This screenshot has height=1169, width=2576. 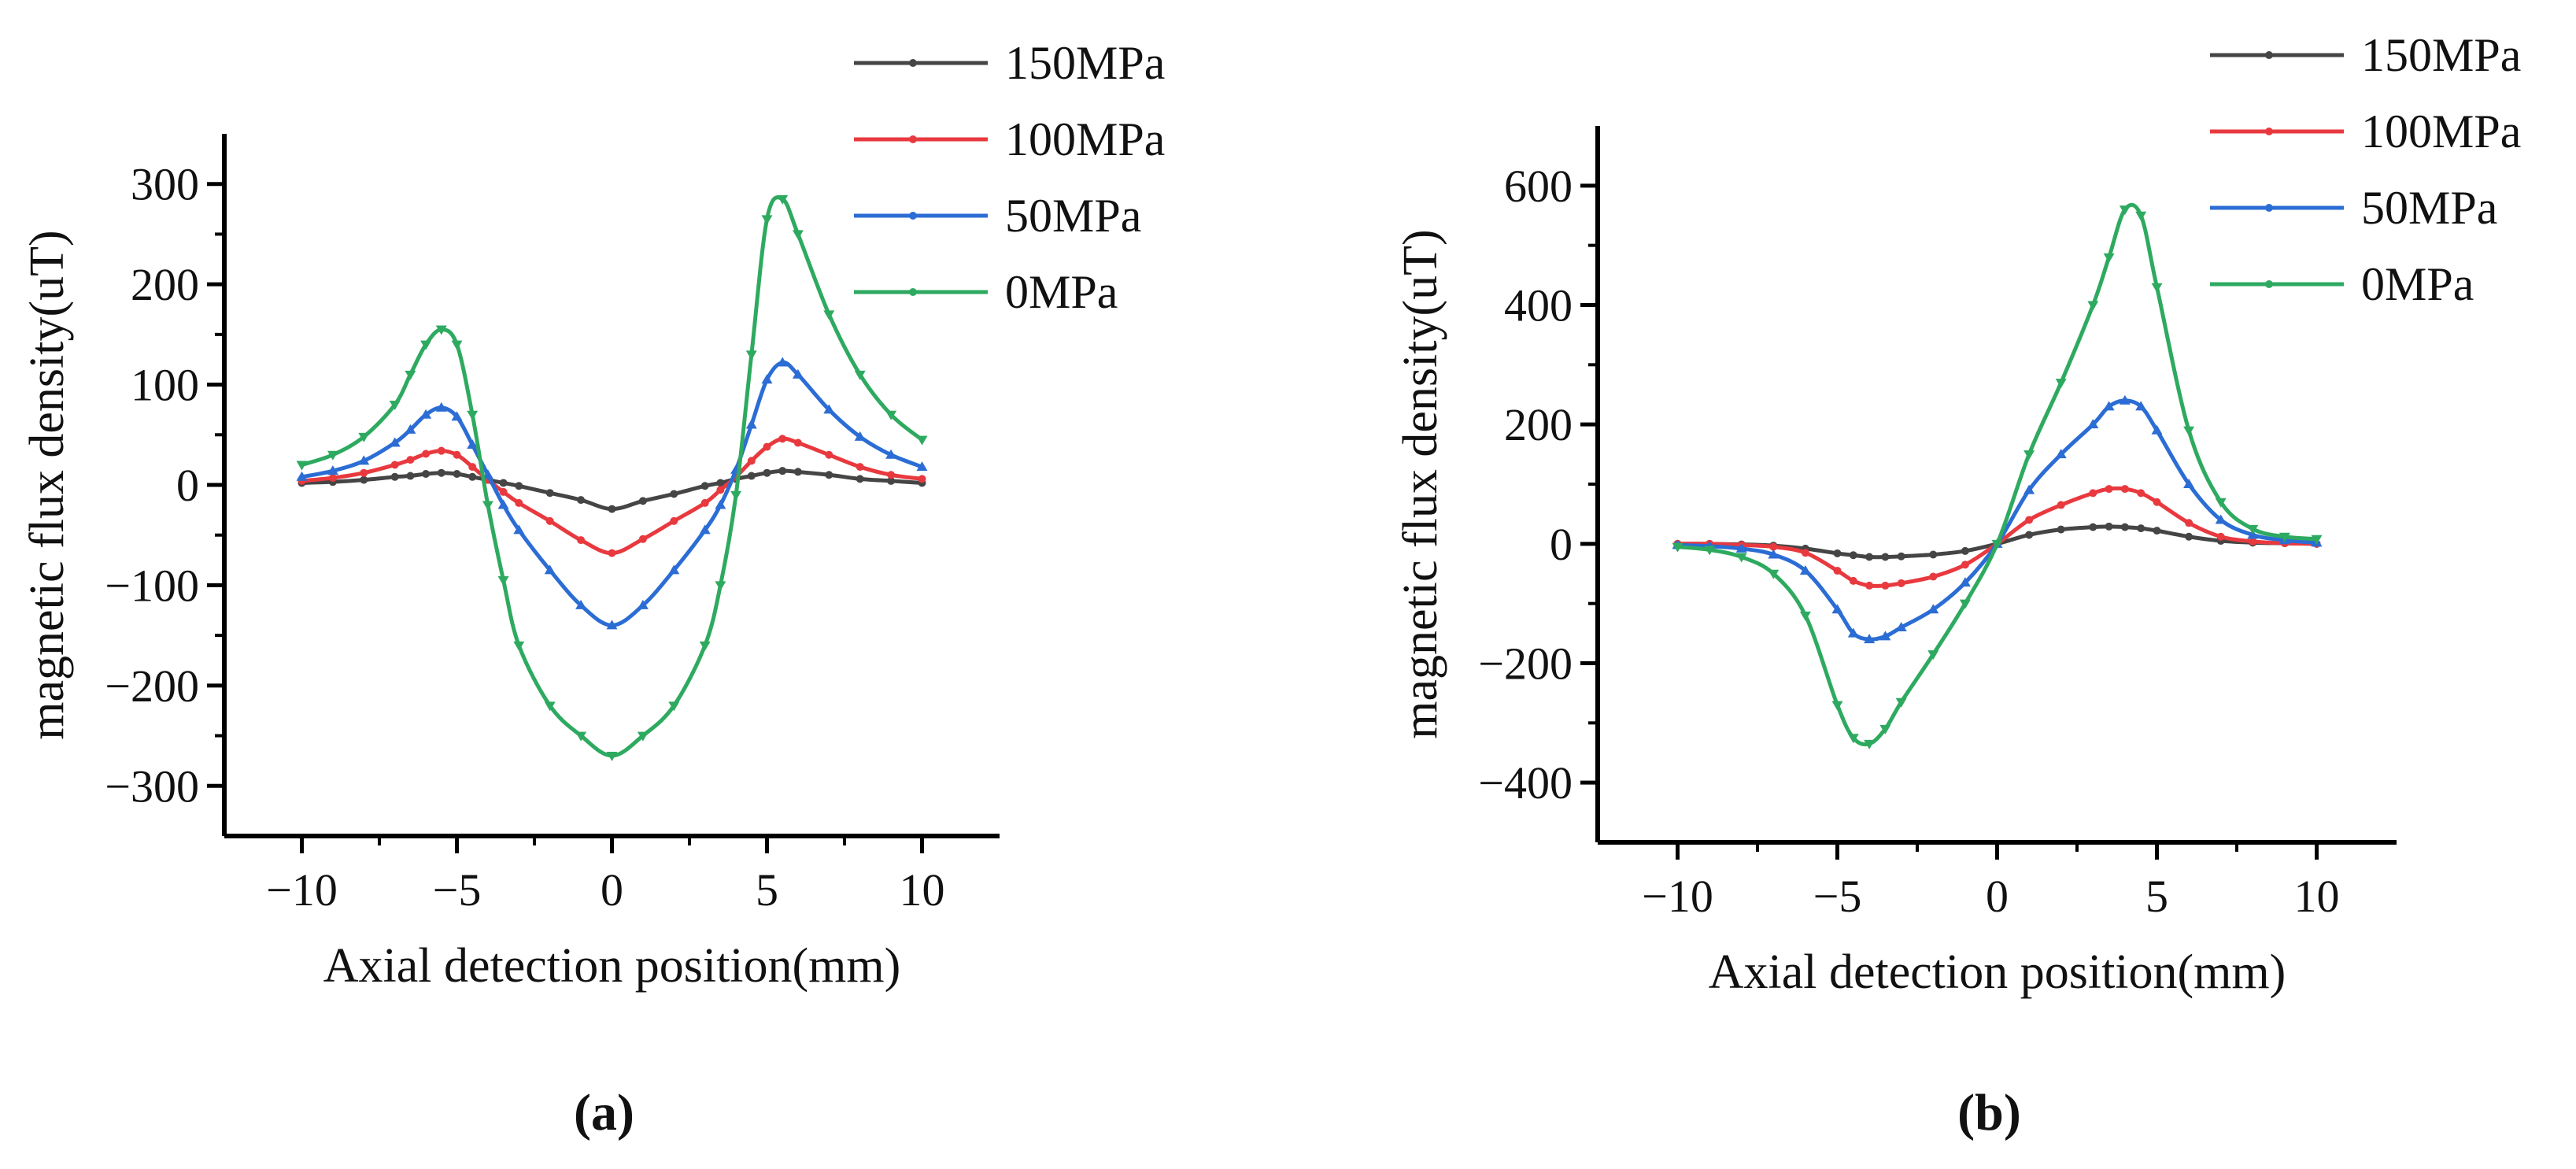 What do you see at coordinates (152, 585) in the screenshot?
I see `y-tick-label: −100` at bounding box center [152, 585].